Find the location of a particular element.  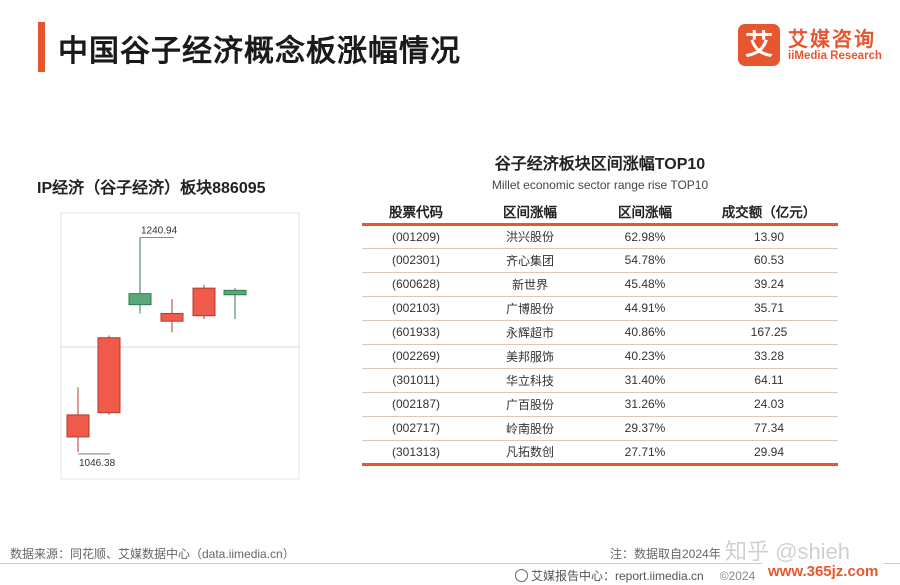

table-cell-name: 洪兴股份 is located at coordinates (530, 236).